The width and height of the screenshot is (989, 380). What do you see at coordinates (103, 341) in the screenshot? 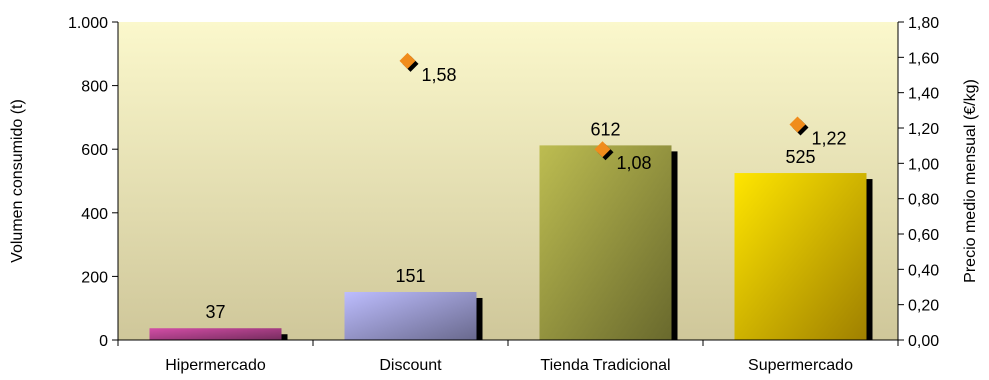
I see `y-tick-label: 0` at bounding box center [103, 341].